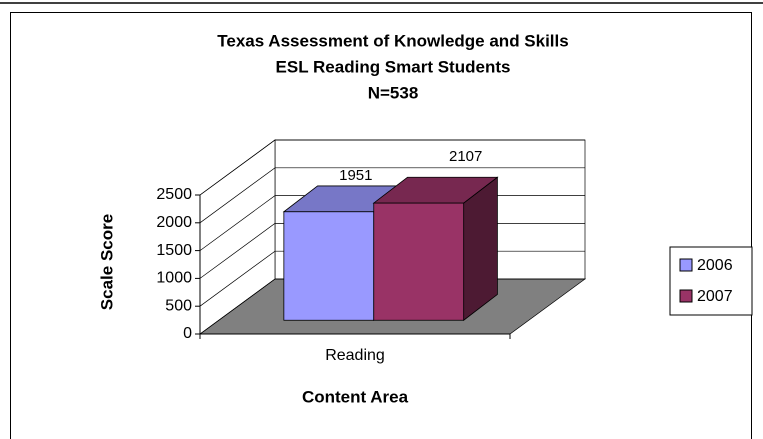  What do you see at coordinates (178, 305) in the screenshot?
I see `y-tick-label: 500` at bounding box center [178, 305].